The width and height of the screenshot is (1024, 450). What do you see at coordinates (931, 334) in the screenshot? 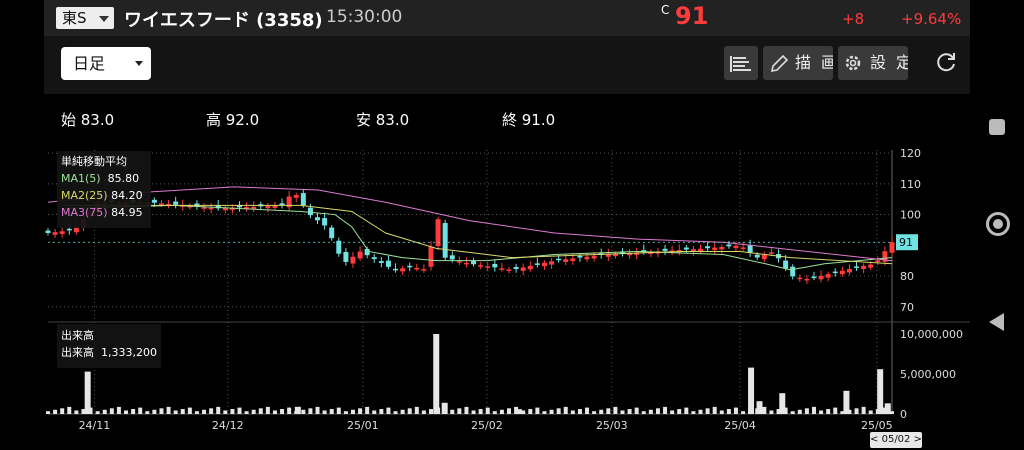
I see `volume-tick-label: 10,000,000` at bounding box center [931, 334].